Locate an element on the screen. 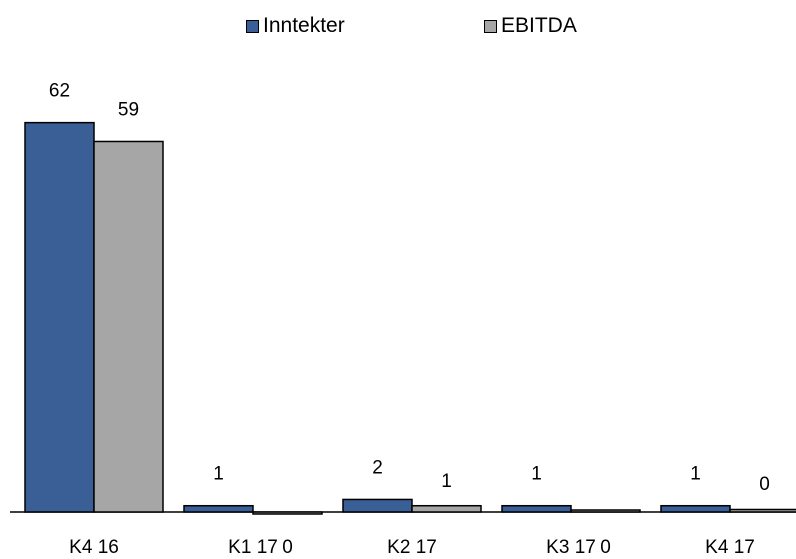  data-label-ebitda-5: 0 is located at coordinates (764, 484).